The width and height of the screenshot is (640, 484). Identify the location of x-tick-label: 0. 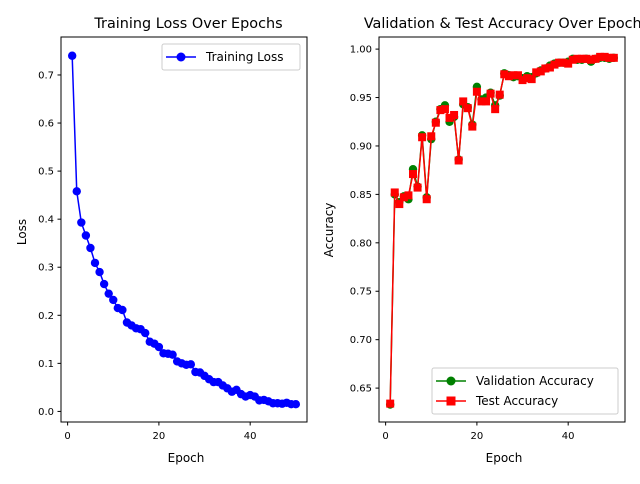
(385, 436).